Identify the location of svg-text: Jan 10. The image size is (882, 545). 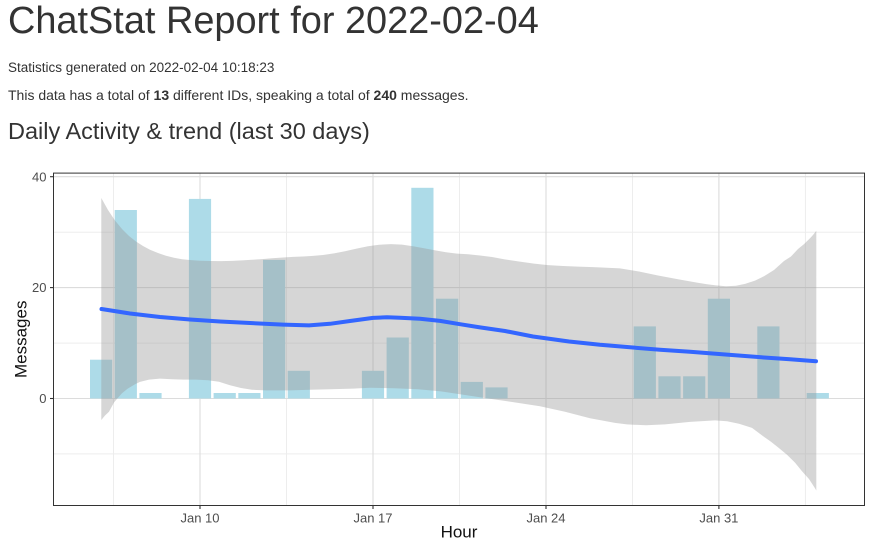
(199, 517).